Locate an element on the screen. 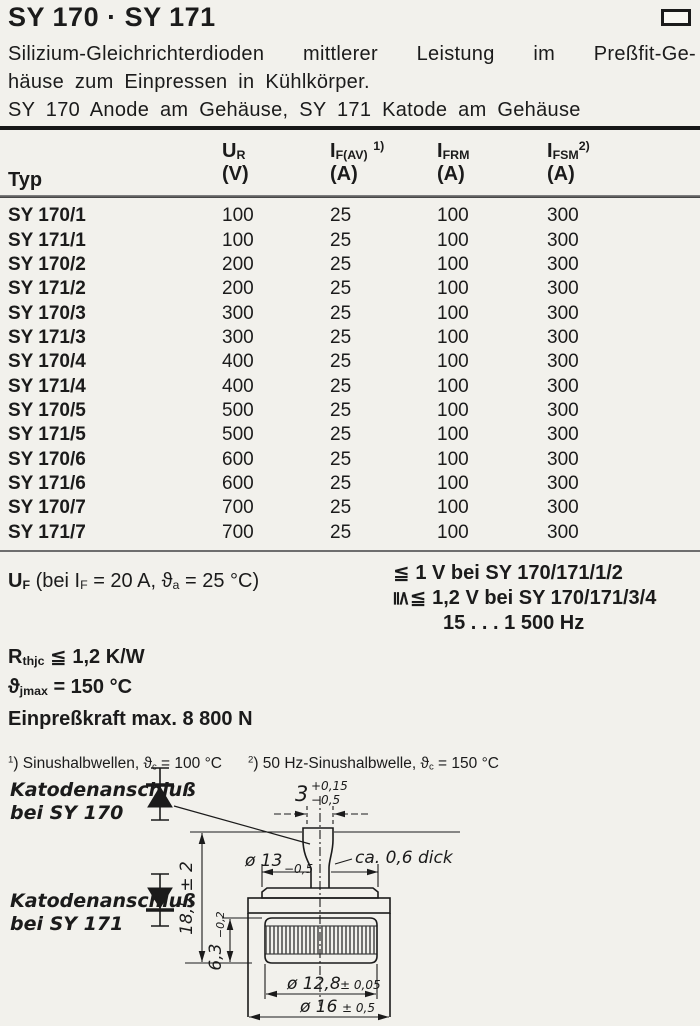 The image size is (700, 1026). dim-label-d13-tol: −0,5 is located at coordinates (298, 869).